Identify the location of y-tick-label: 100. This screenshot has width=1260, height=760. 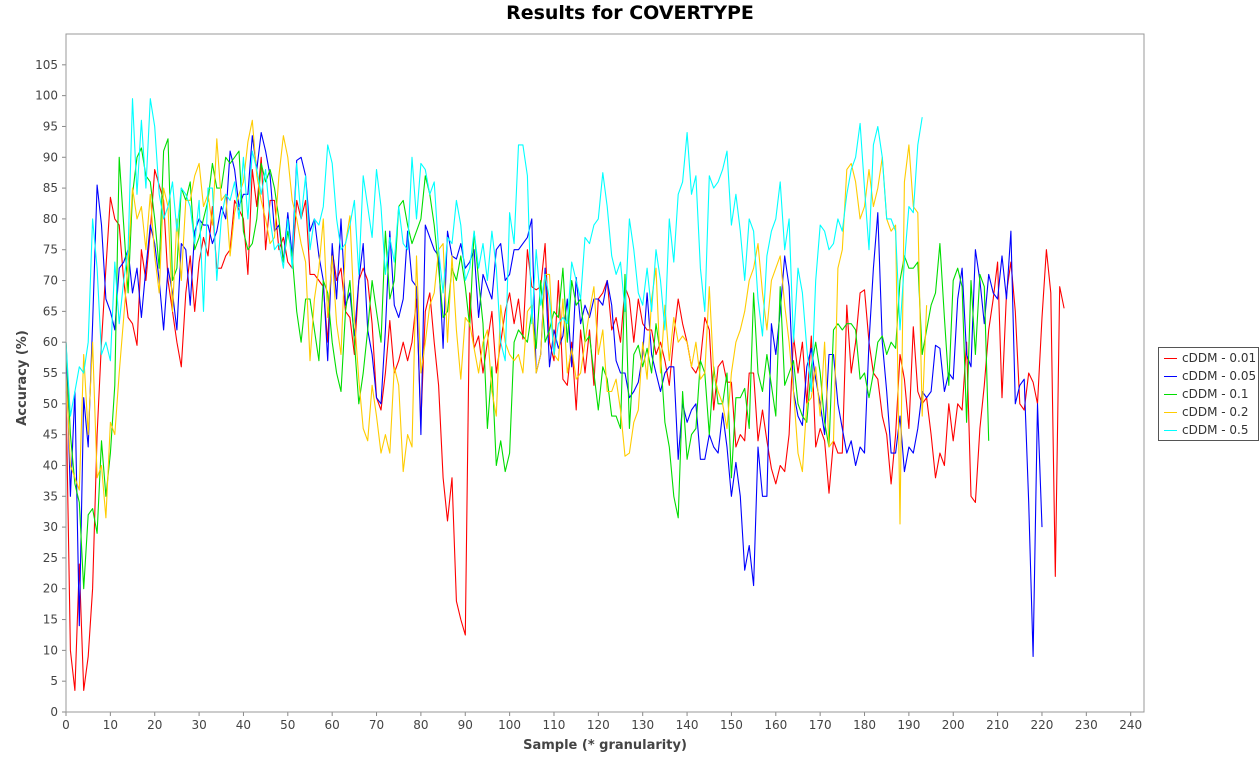
(46, 96).